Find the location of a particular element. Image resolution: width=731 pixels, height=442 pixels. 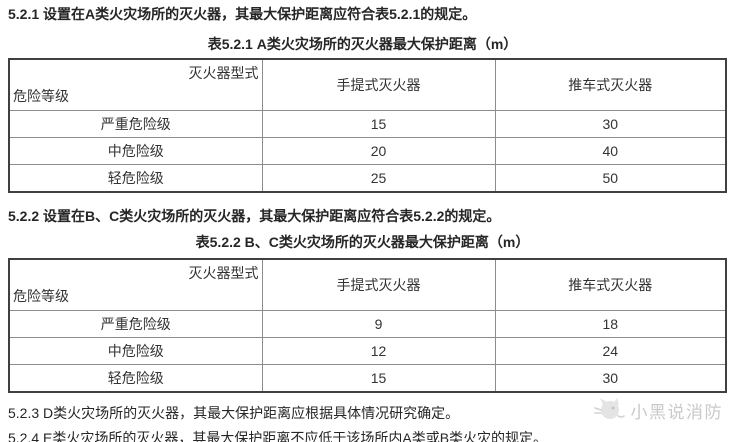

cat-mascot-icon is located at coordinates (609, 410).